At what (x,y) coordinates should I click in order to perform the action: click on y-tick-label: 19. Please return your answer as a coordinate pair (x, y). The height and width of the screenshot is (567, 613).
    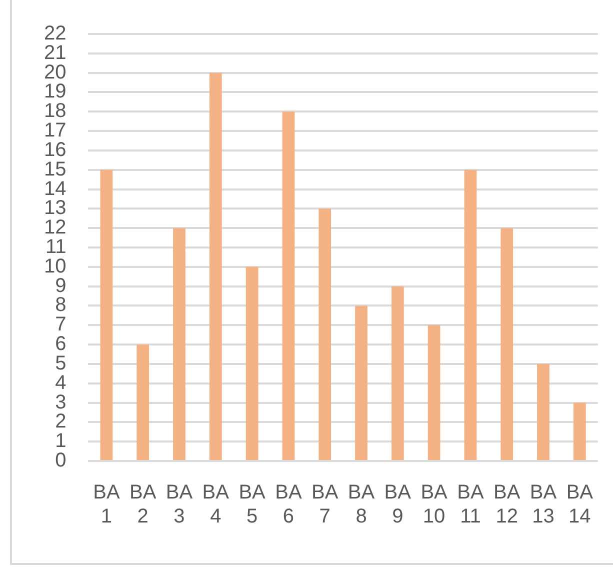
    Looking at the image, I should click on (55, 91).